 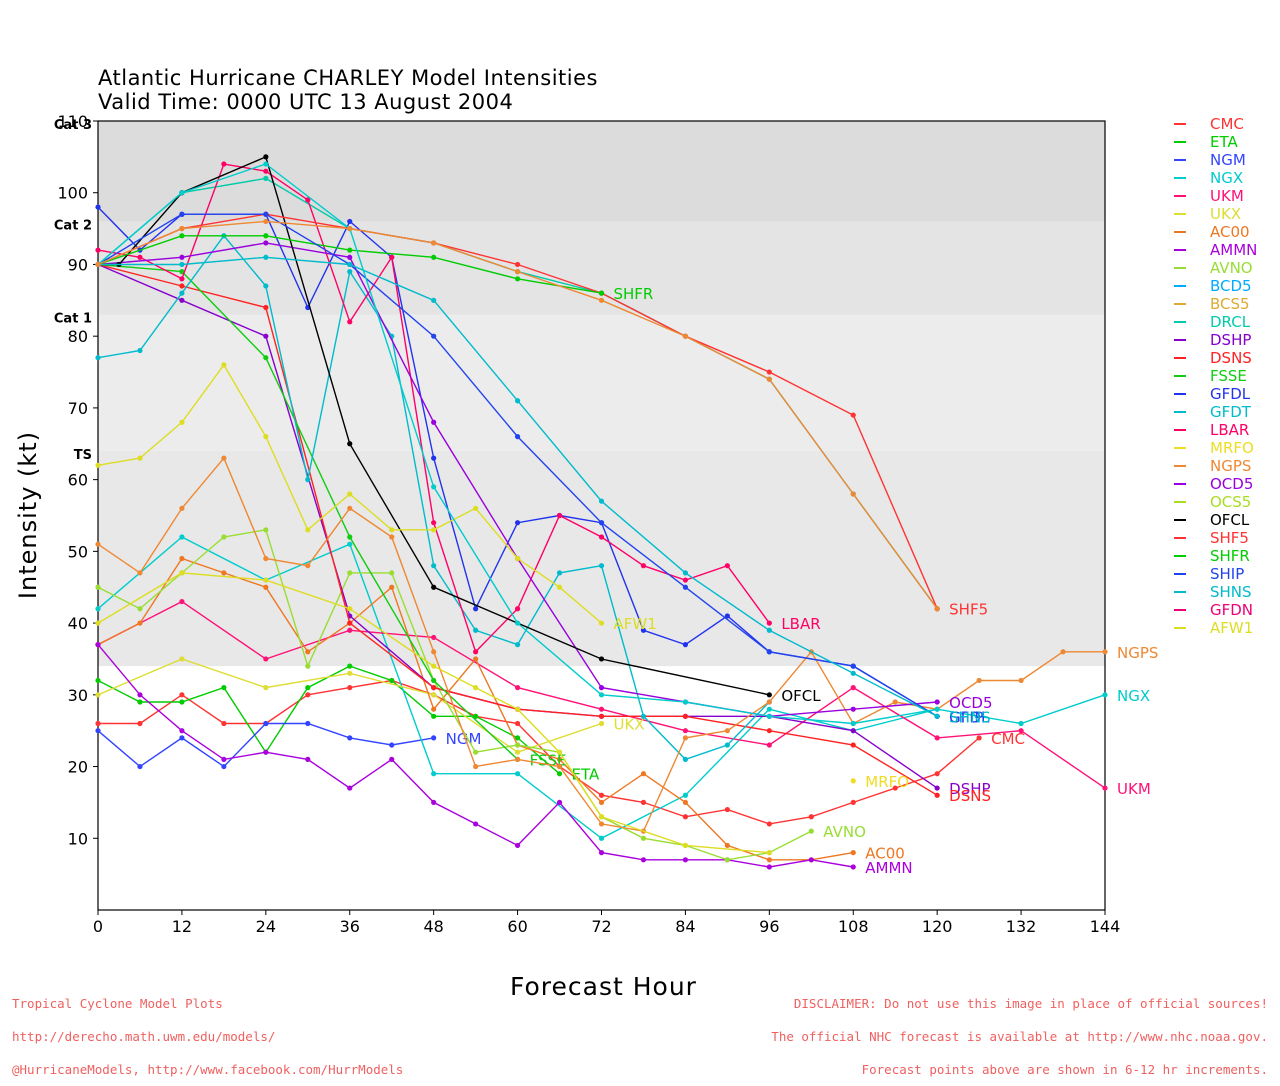 What do you see at coordinates (78, 838) in the screenshot?
I see `y-tick-label: 10` at bounding box center [78, 838].